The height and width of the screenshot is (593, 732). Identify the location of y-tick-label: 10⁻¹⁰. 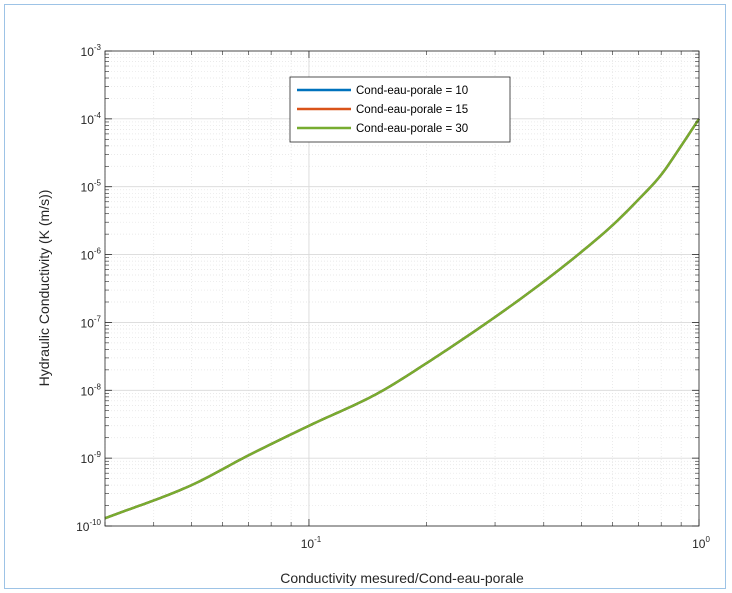
(88, 526).